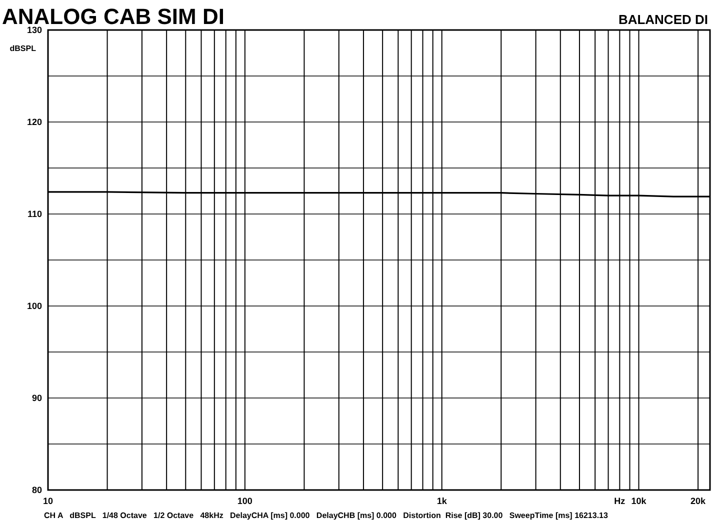 The width and height of the screenshot is (712, 526). What do you see at coordinates (326, 515) in the screenshot?
I see `text: CH A dBSPL 1/48 Octave 1/2 Octave 48kHz DelayCHA [ms] 0.000 DelayCHB [ms] 0.000 Distortion Rise [dB] 30.00 SweepTime [ms] 16213.13` at bounding box center [326, 515].